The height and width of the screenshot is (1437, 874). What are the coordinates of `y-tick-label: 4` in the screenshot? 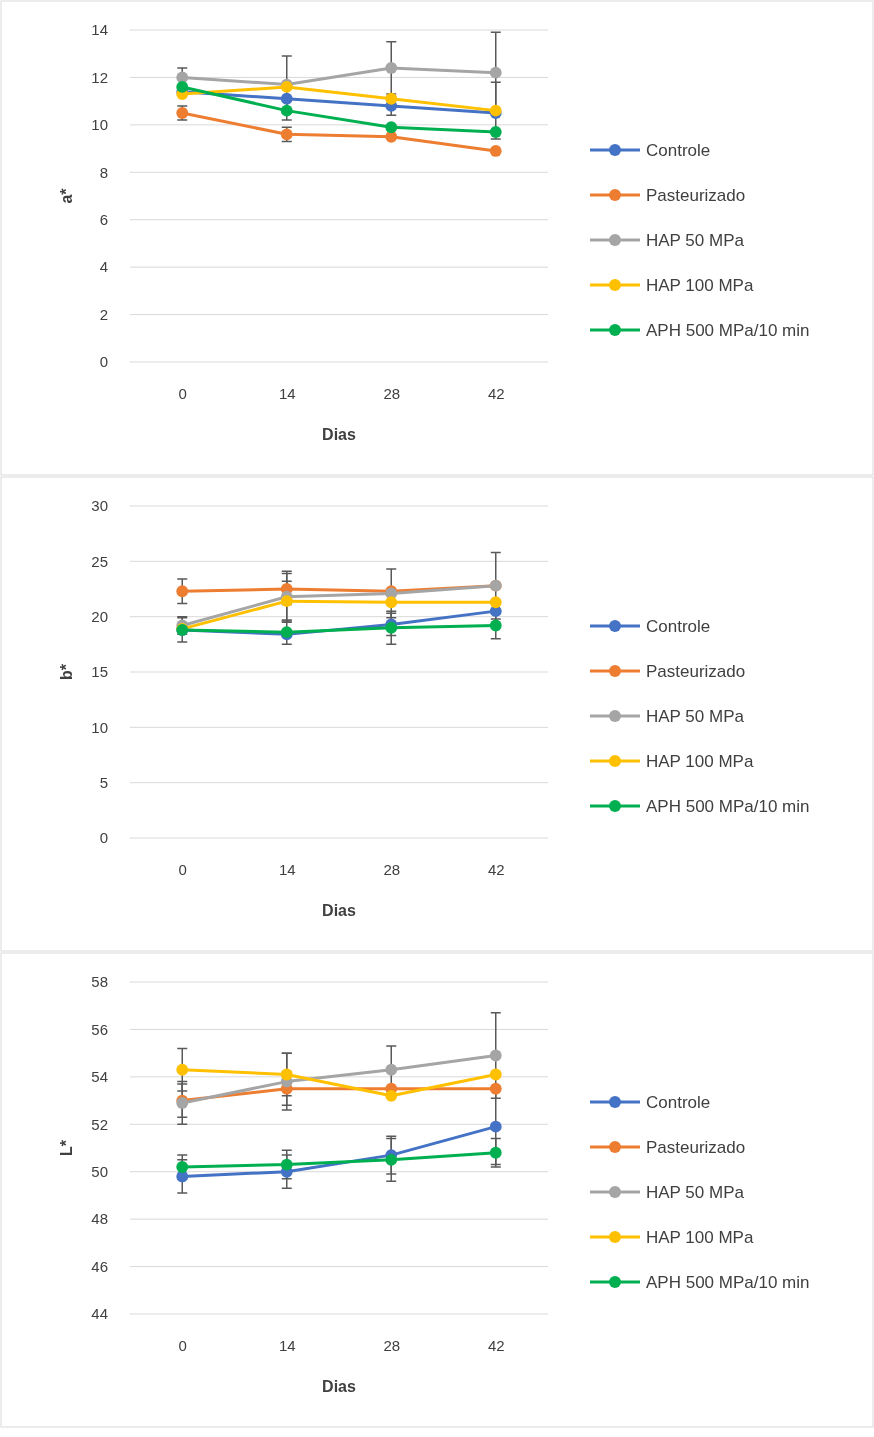 It's located at (103, 267).